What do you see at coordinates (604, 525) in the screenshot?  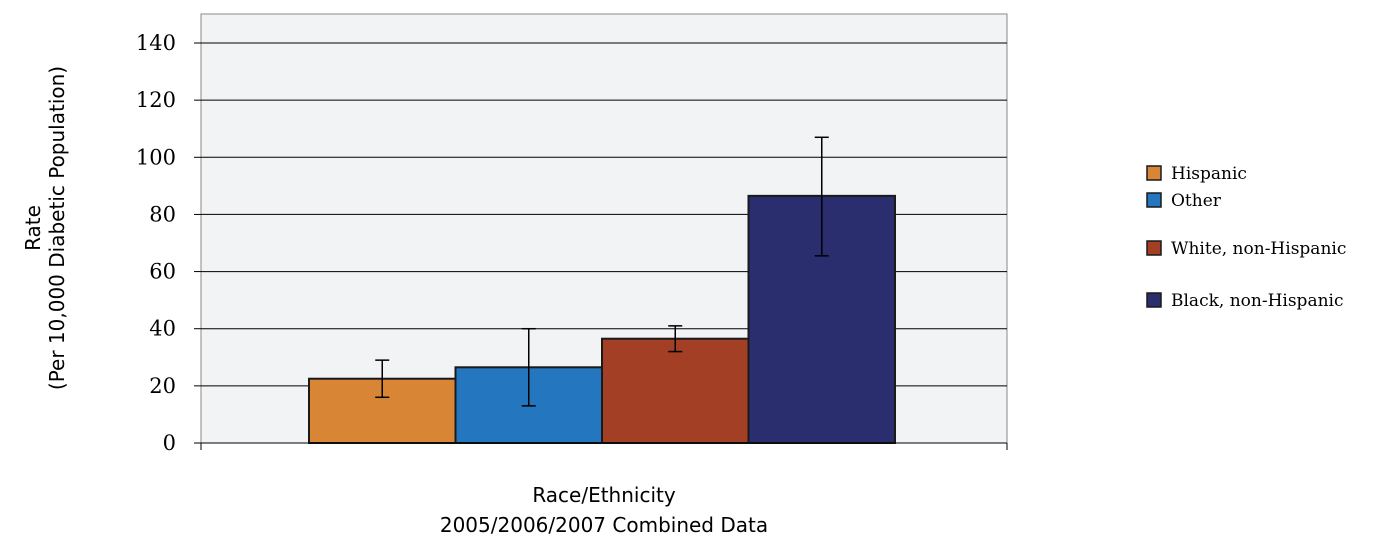 I see `x-axis-title-line2: 2005/2006/2007 Combined Data` at bounding box center [604, 525].